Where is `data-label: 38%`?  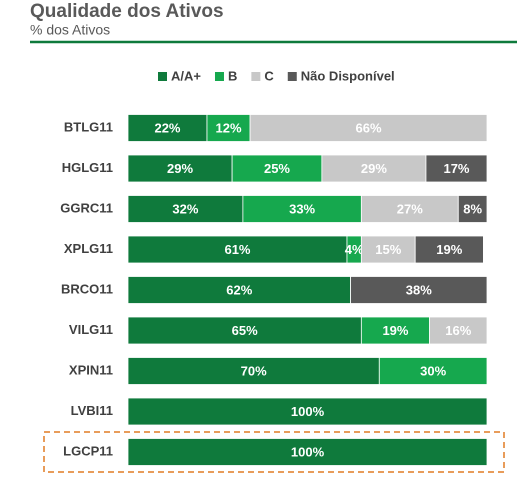 data-label: 38% is located at coordinates (419, 289).